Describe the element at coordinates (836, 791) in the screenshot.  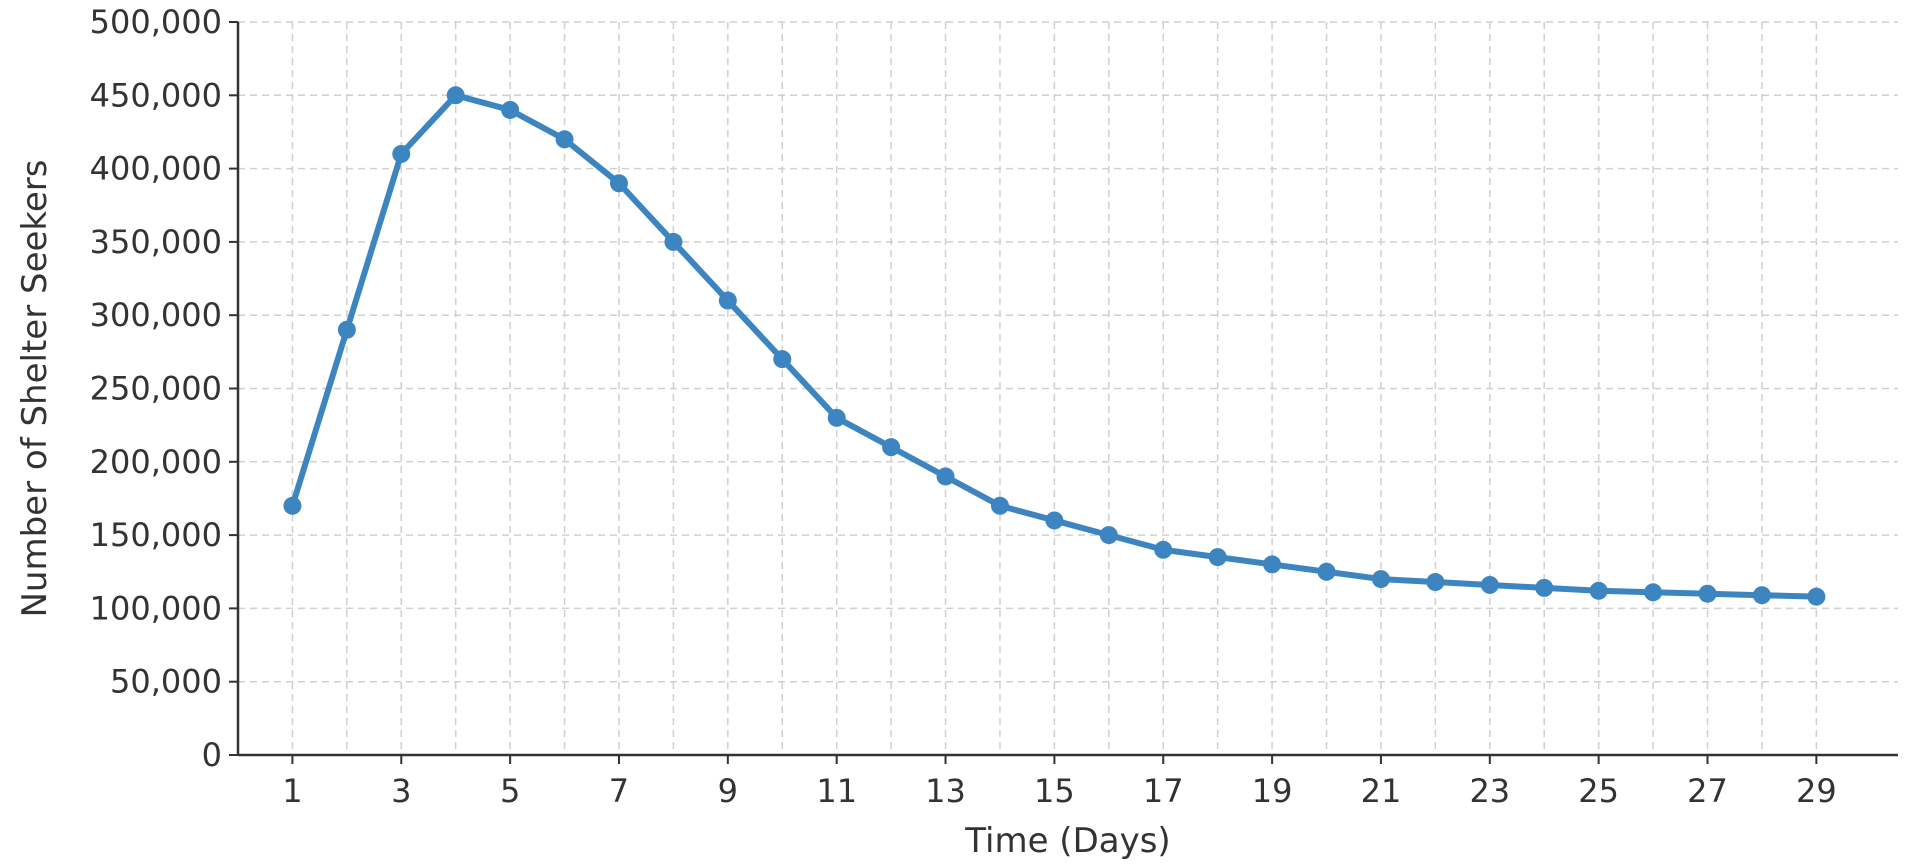
I see `x-tick-label: 11` at that location.